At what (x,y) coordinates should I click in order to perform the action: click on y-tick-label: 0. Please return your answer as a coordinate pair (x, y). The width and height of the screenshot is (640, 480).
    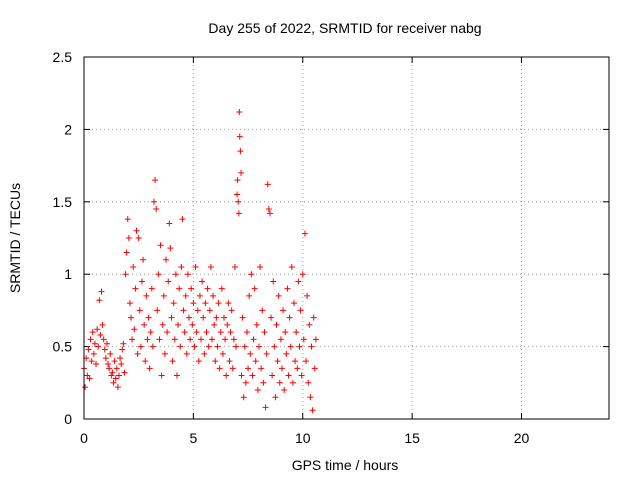
    Looking at the image, I should click on (68, 419).